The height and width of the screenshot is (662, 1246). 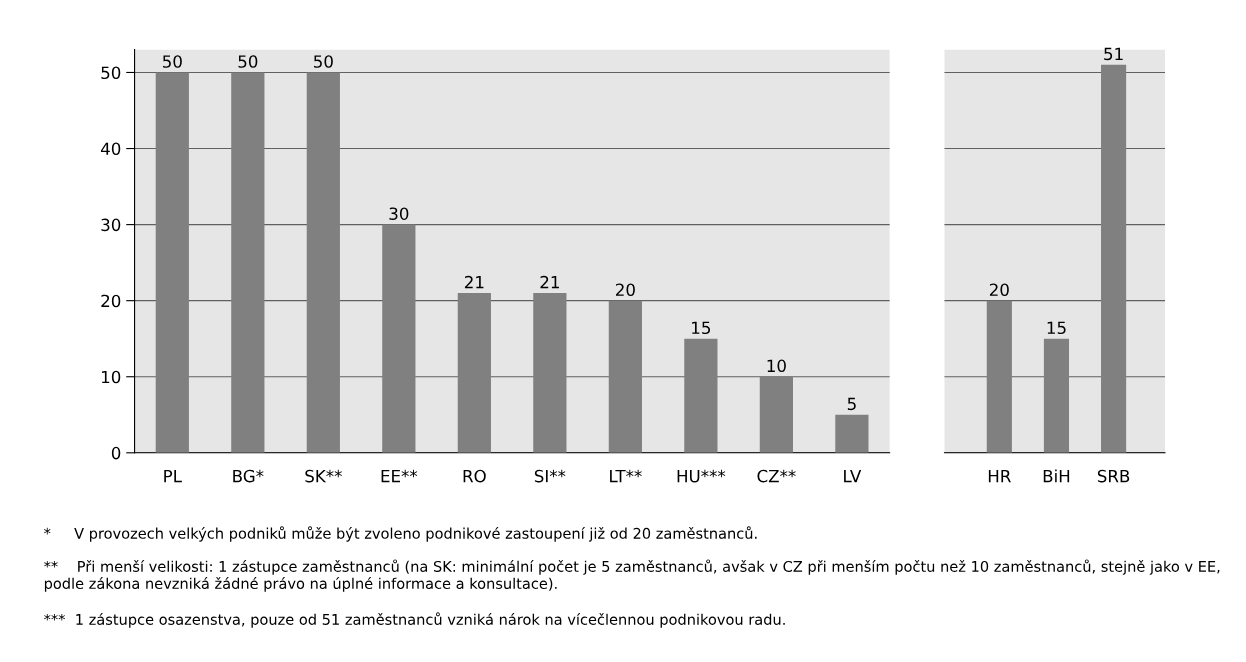 What do you see at coordinates (776, 366) in the screenshot?
I see `data-label: 10` at bounding box center [776, 366].